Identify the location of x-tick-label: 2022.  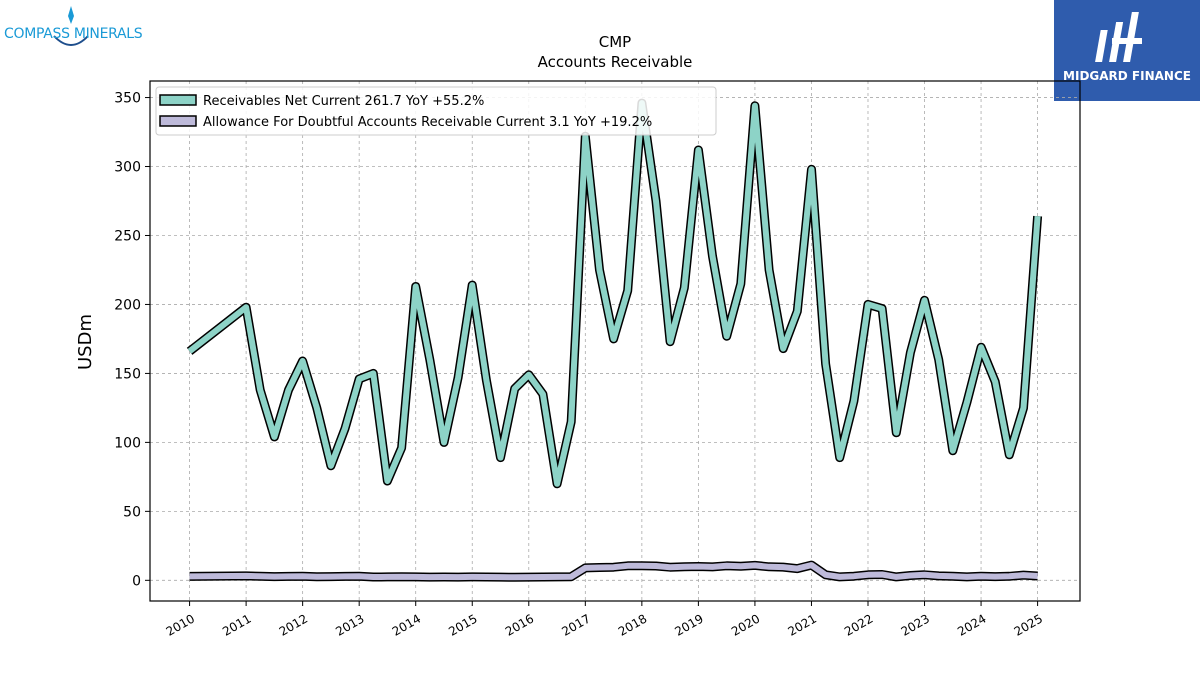
(858, 624).